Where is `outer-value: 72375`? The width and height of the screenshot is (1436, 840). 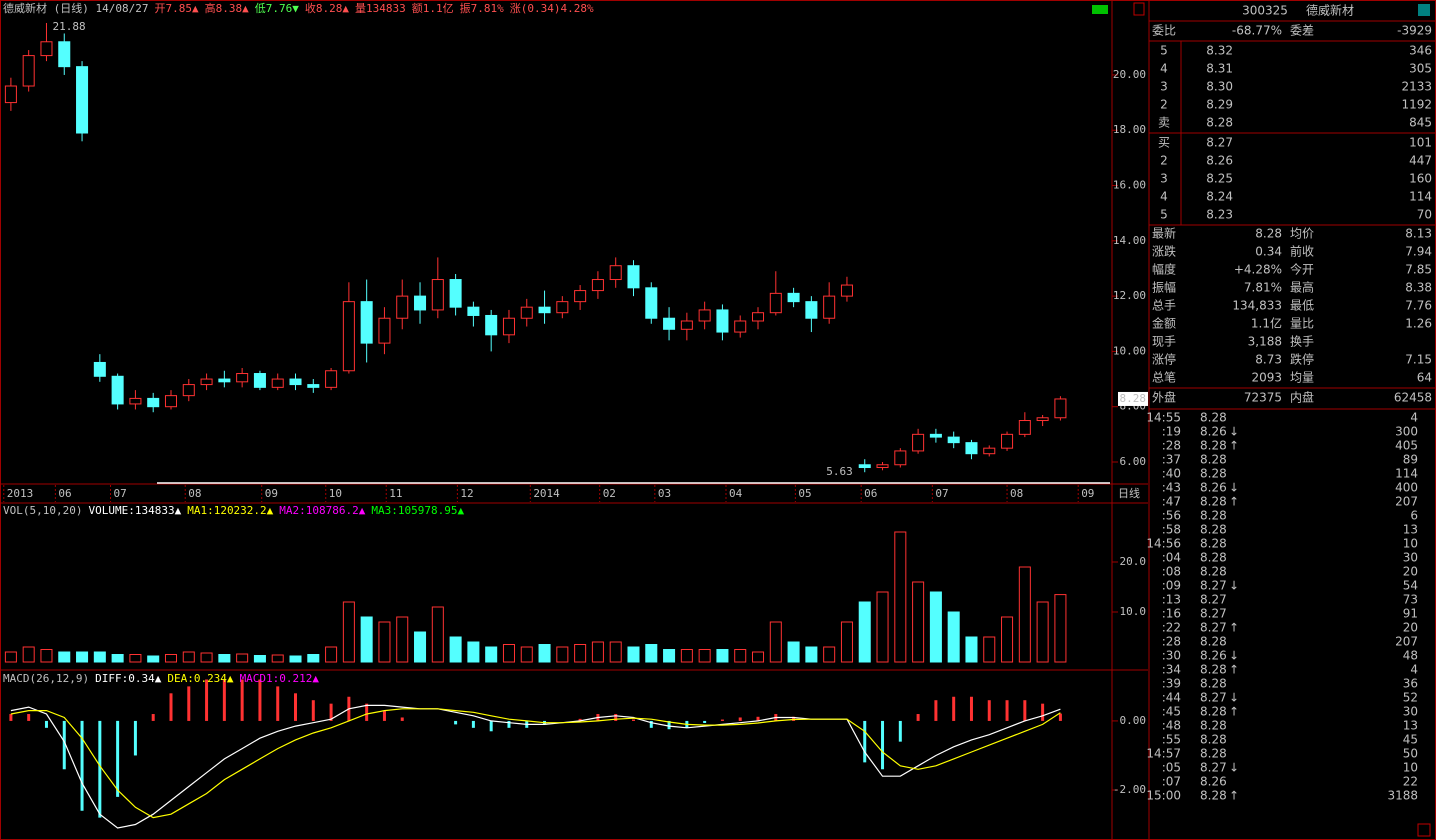 outer-value: 72375 is located at coordinates (1263, 398).